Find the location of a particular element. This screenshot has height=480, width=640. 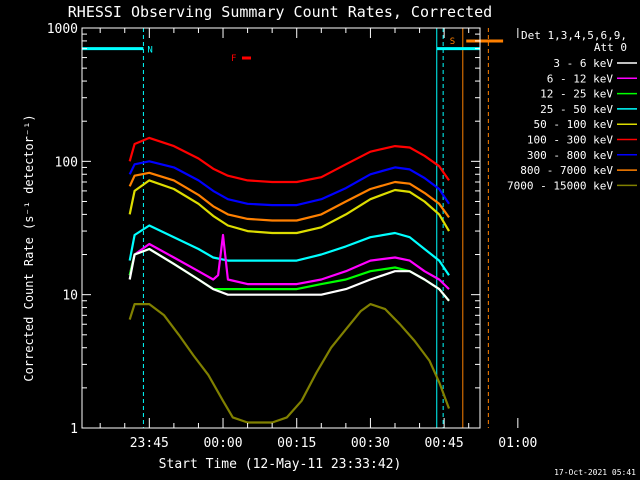

legend-label: 6 - 12 keV is located at coordinates (580, 78).